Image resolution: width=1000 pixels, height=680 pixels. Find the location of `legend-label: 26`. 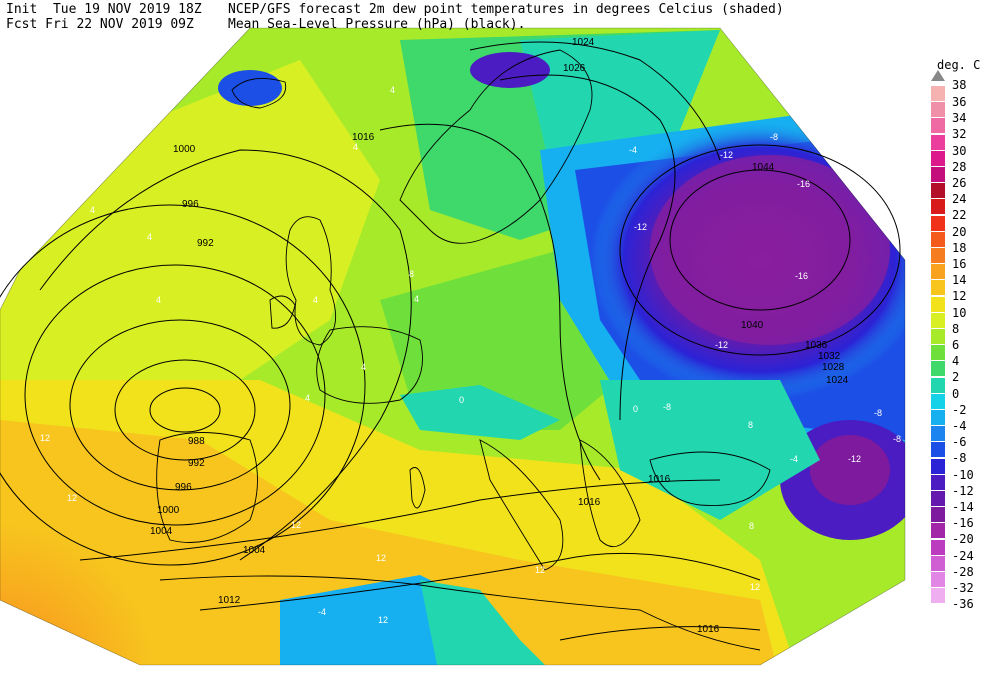

legend-label: 26 is located at coordinates (959, 183).